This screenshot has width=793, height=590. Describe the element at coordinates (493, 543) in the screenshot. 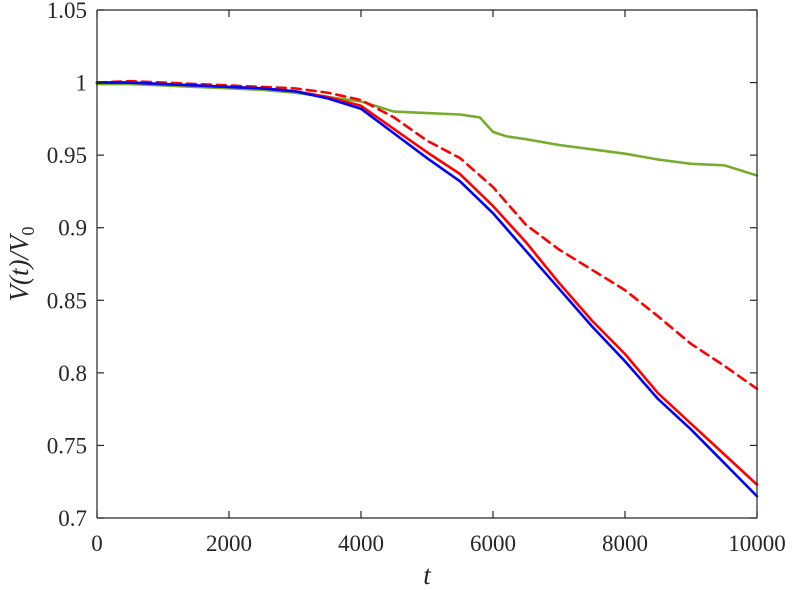

I see `x-tick-label: 6000` at that location.